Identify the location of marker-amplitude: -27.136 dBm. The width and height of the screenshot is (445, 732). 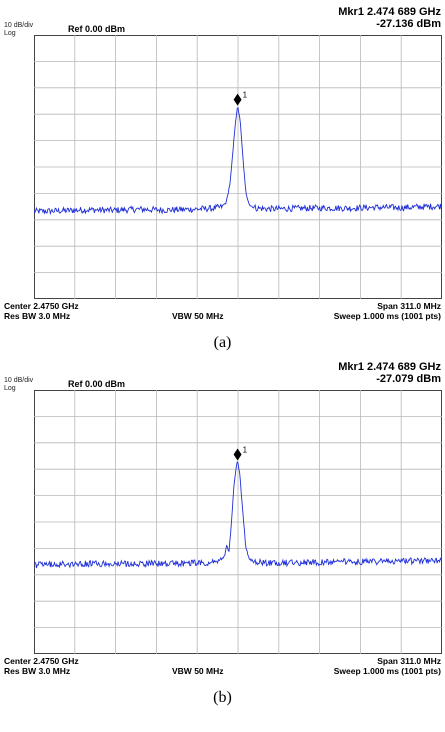
(408, 24).